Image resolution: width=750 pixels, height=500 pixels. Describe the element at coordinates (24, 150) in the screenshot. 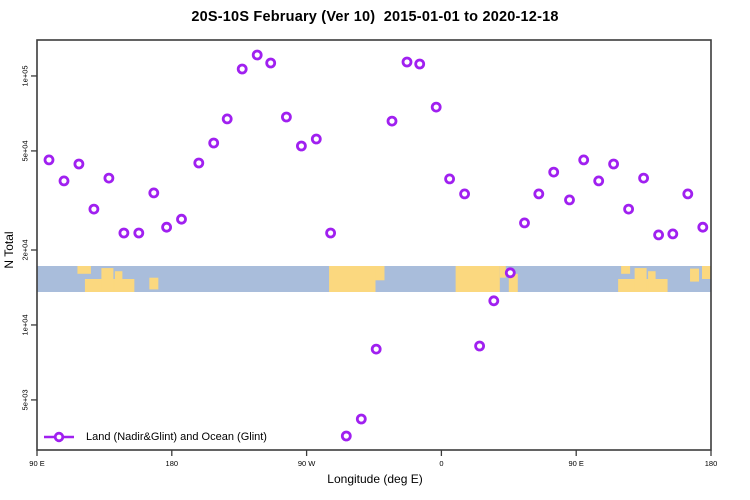

I see `y-tick-label: 5e+04` at that location.